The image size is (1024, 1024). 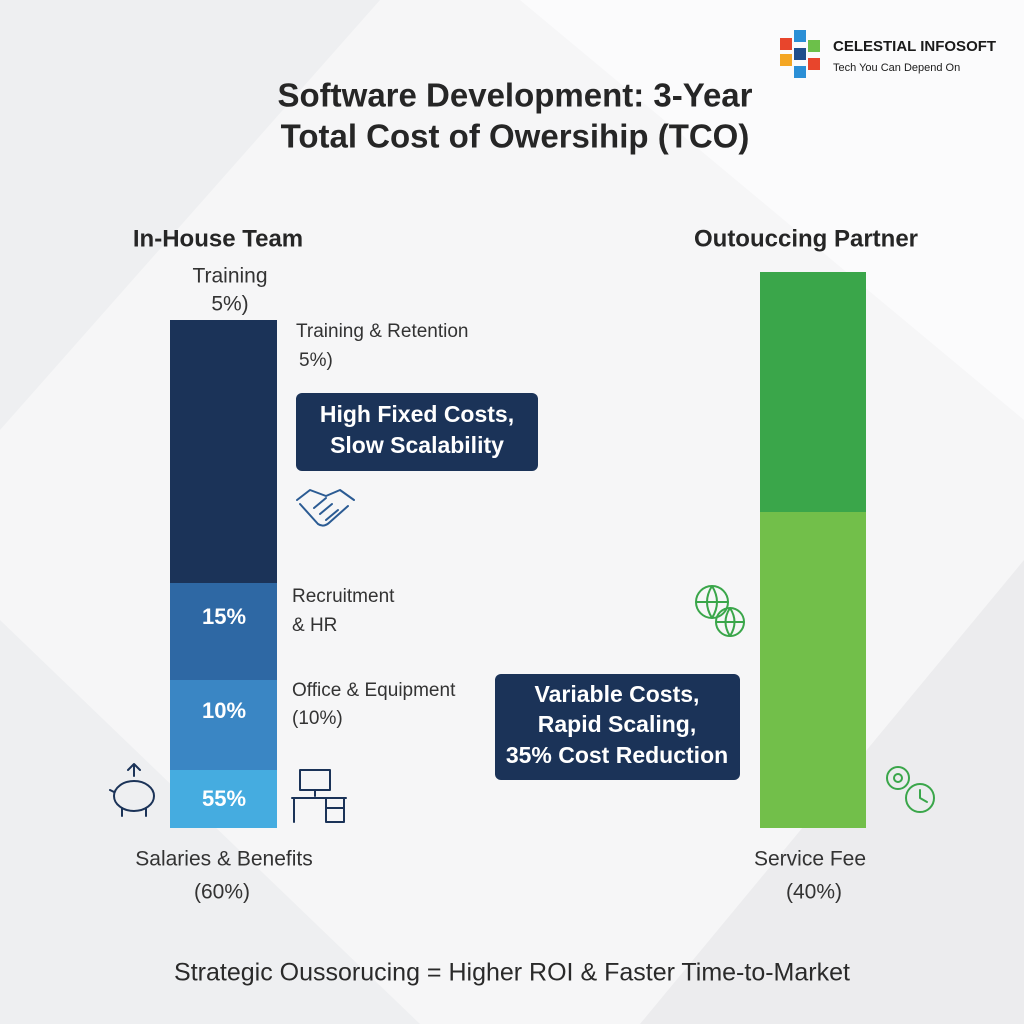 What do you see at coordinates (806, 238) in the screenshot?
I see `column-heading: Outouccing Partner` at bounding box center [806, 238].